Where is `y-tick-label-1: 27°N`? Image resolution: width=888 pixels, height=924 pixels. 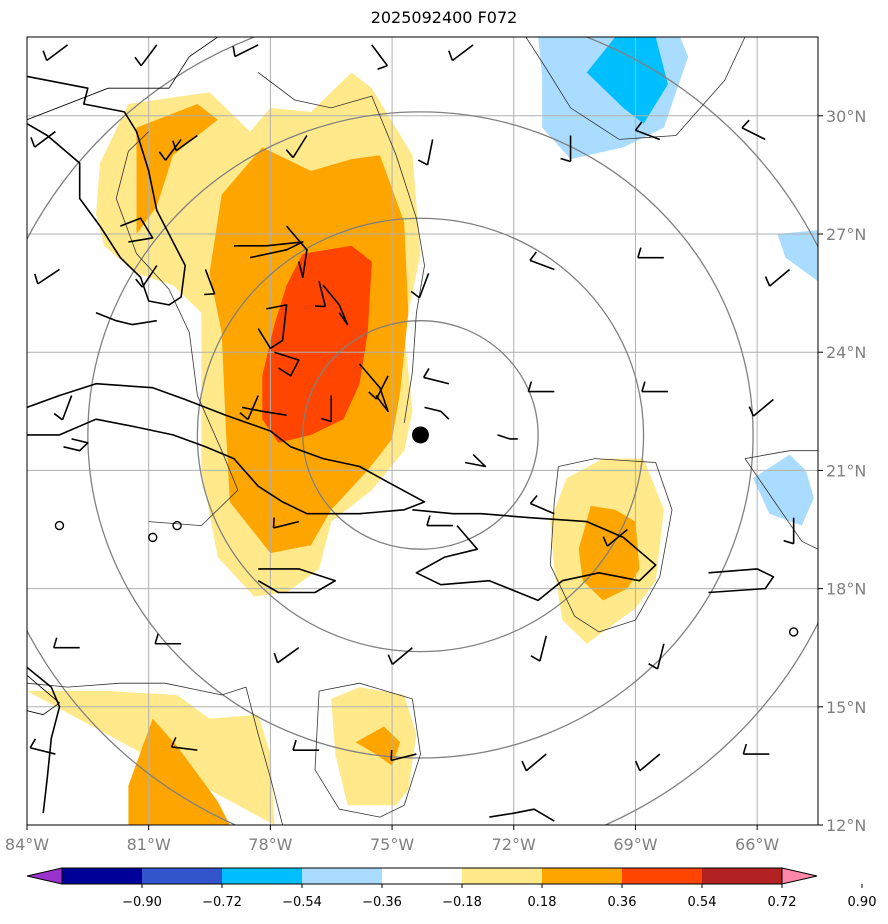
y-tick-label-1: 27°N is located at coordinates (846, 234).